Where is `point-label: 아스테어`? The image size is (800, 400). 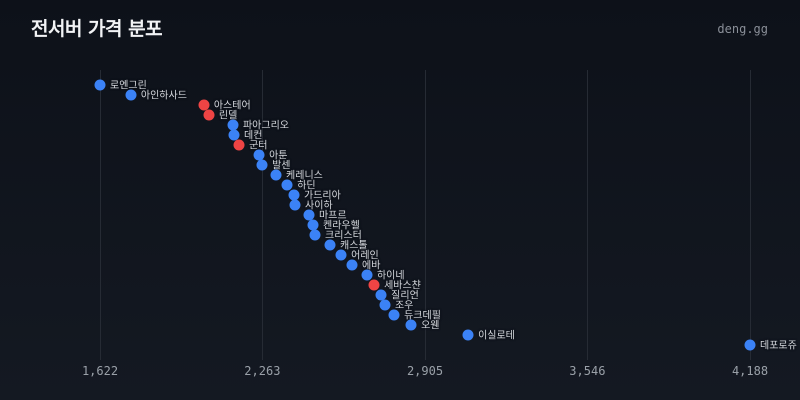 point-label: 아스테어 is located at coordinates (232, 106).